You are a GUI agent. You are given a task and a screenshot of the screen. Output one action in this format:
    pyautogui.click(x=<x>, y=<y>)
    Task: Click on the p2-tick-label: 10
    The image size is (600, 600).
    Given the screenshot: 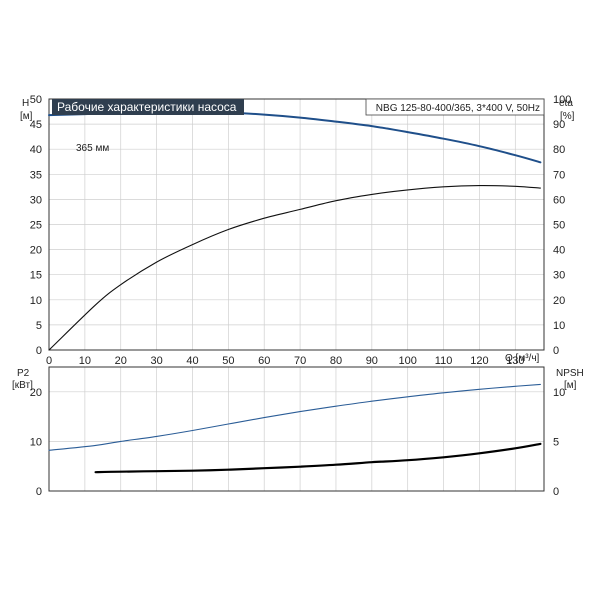 What is the action you would take?
    pyautogui.click(x=36, y=442)
    